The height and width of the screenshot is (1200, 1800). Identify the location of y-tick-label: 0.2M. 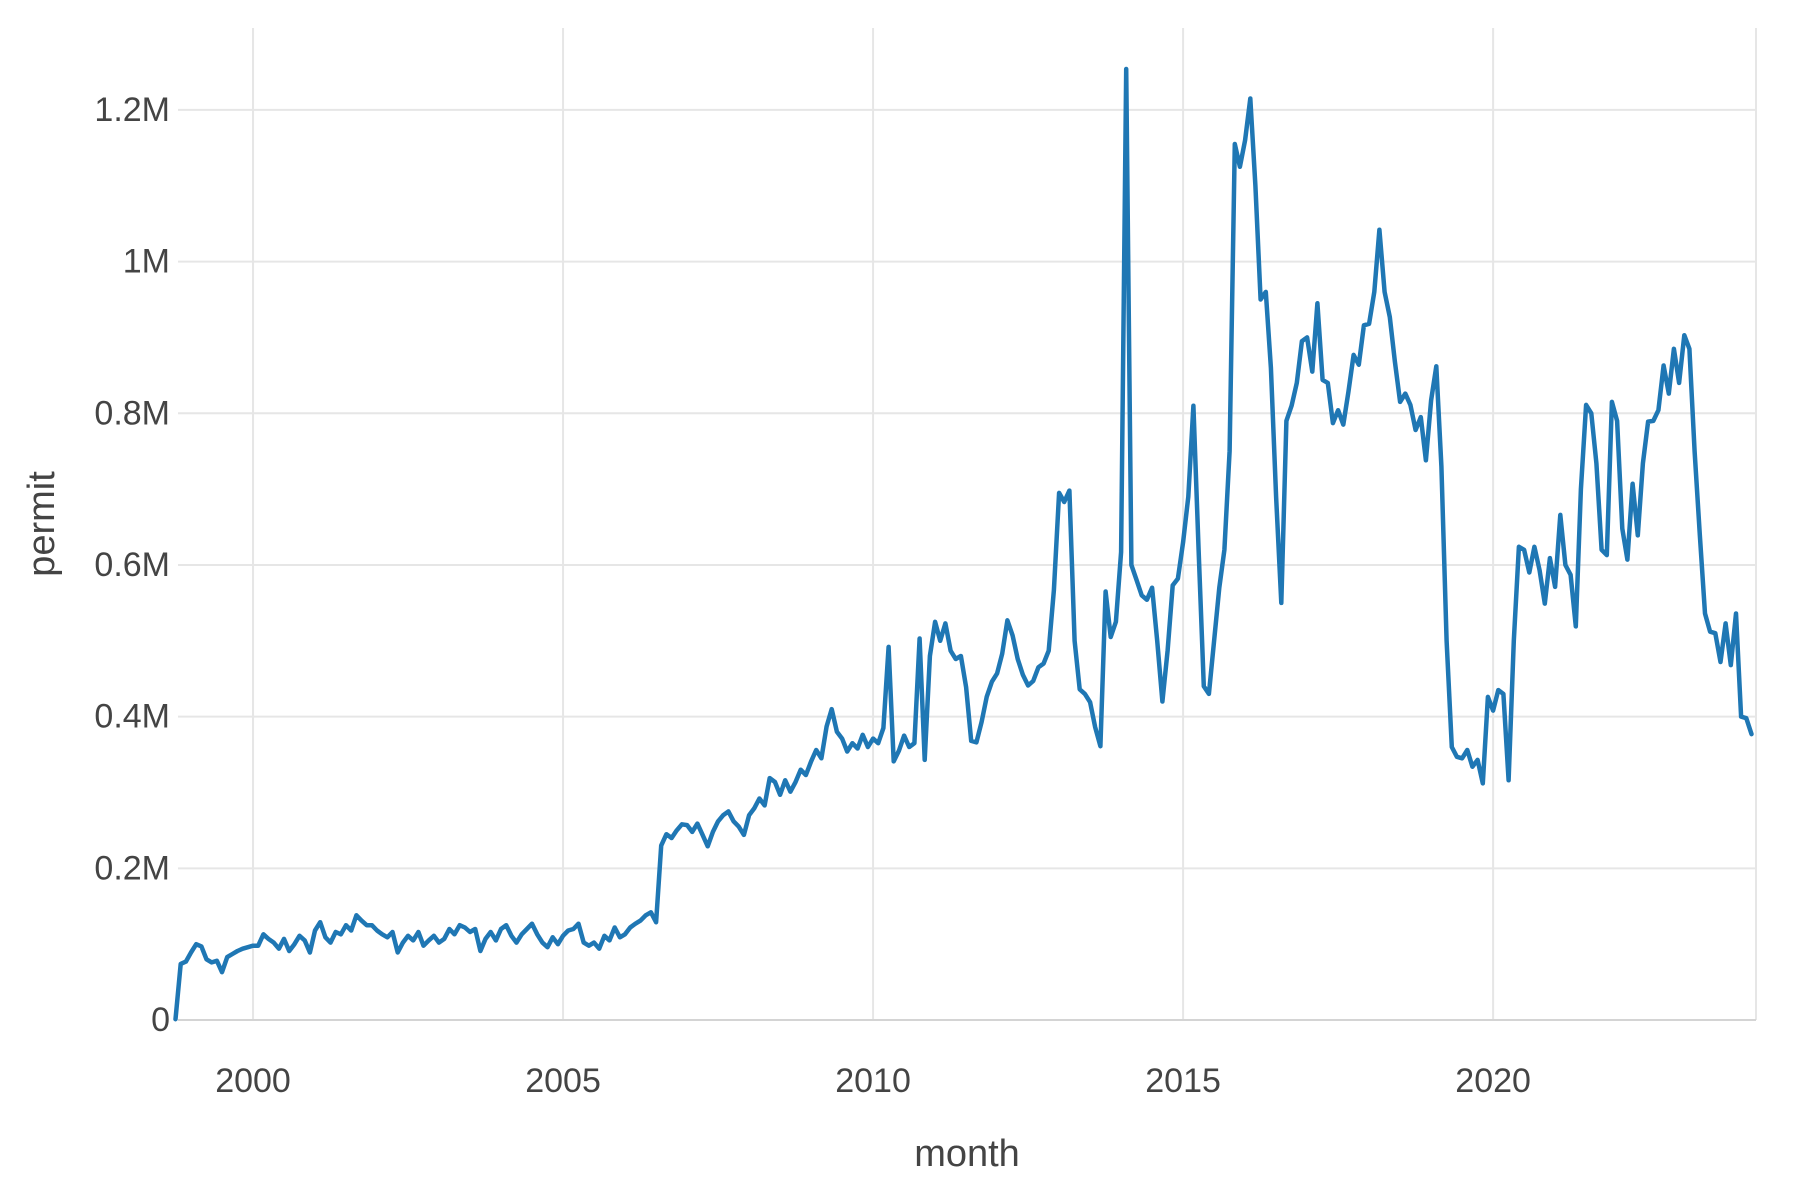
(132, 868).